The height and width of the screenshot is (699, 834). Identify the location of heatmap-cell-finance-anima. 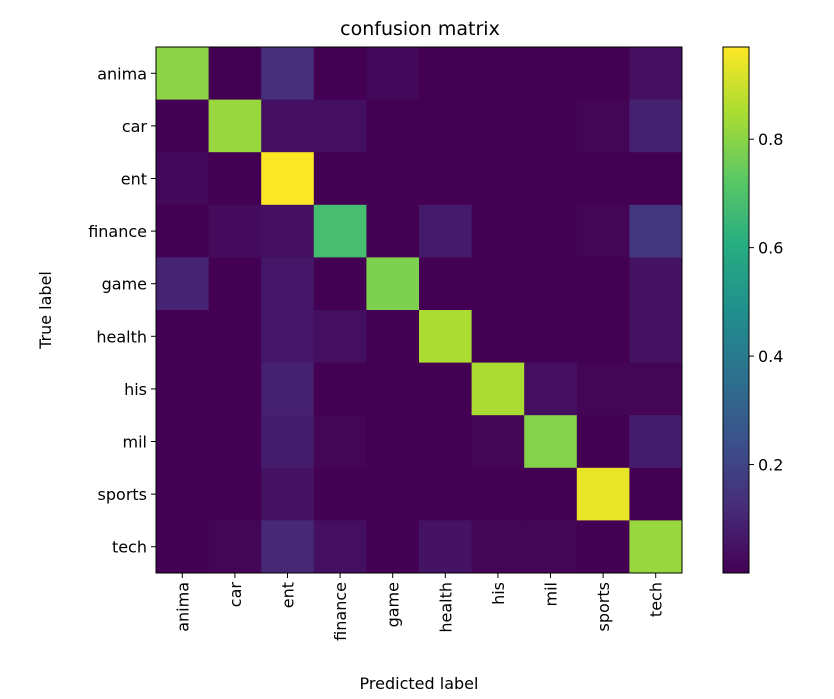
(183, 231).